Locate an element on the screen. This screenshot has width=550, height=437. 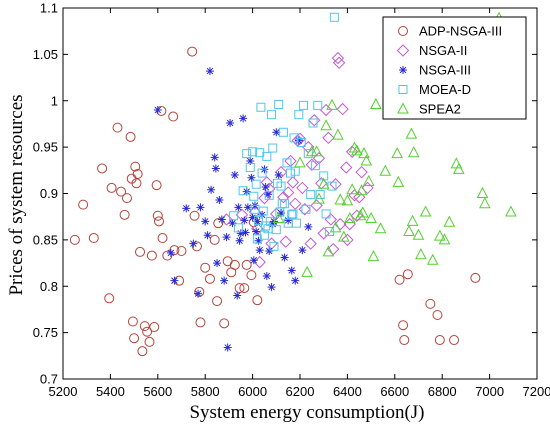
legend-label: MOEA-D is located at coordinates (445, 89).